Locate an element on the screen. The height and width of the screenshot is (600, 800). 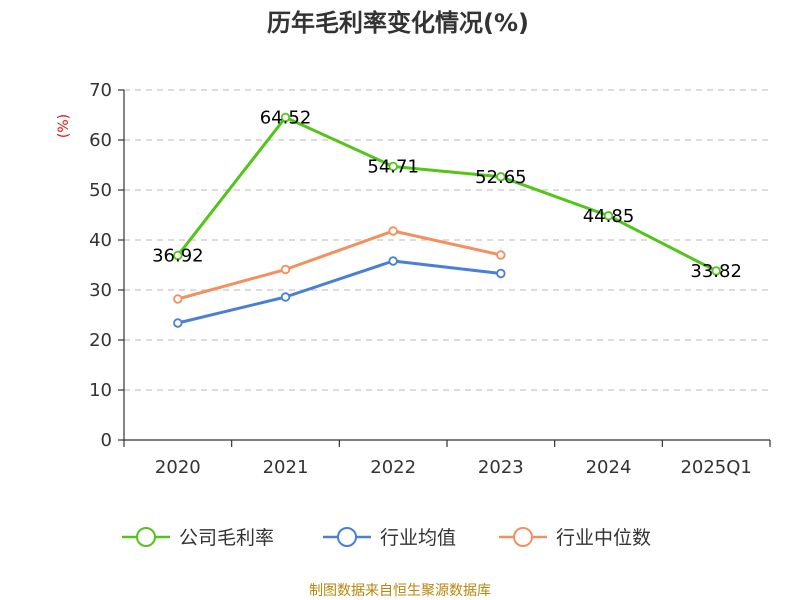
x-tick-label: 2024 is located at coordinates (609, 467).